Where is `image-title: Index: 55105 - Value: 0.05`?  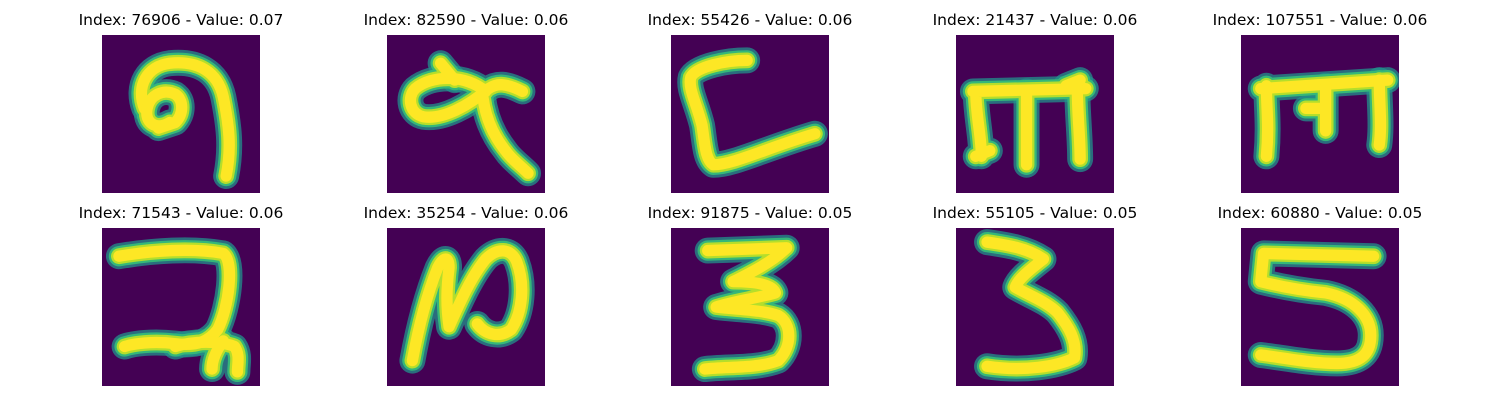
image-title: Index: 55105 - Value: 0.05 is located at coordinates (1035, 213).